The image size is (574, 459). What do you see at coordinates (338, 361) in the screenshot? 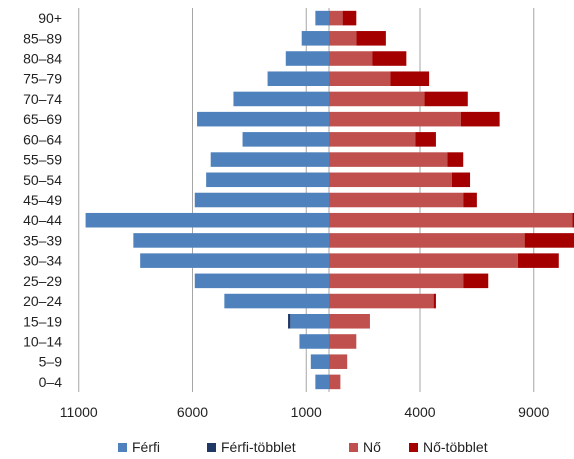
I see `bar-n--17` at bounding box center [338, 361].